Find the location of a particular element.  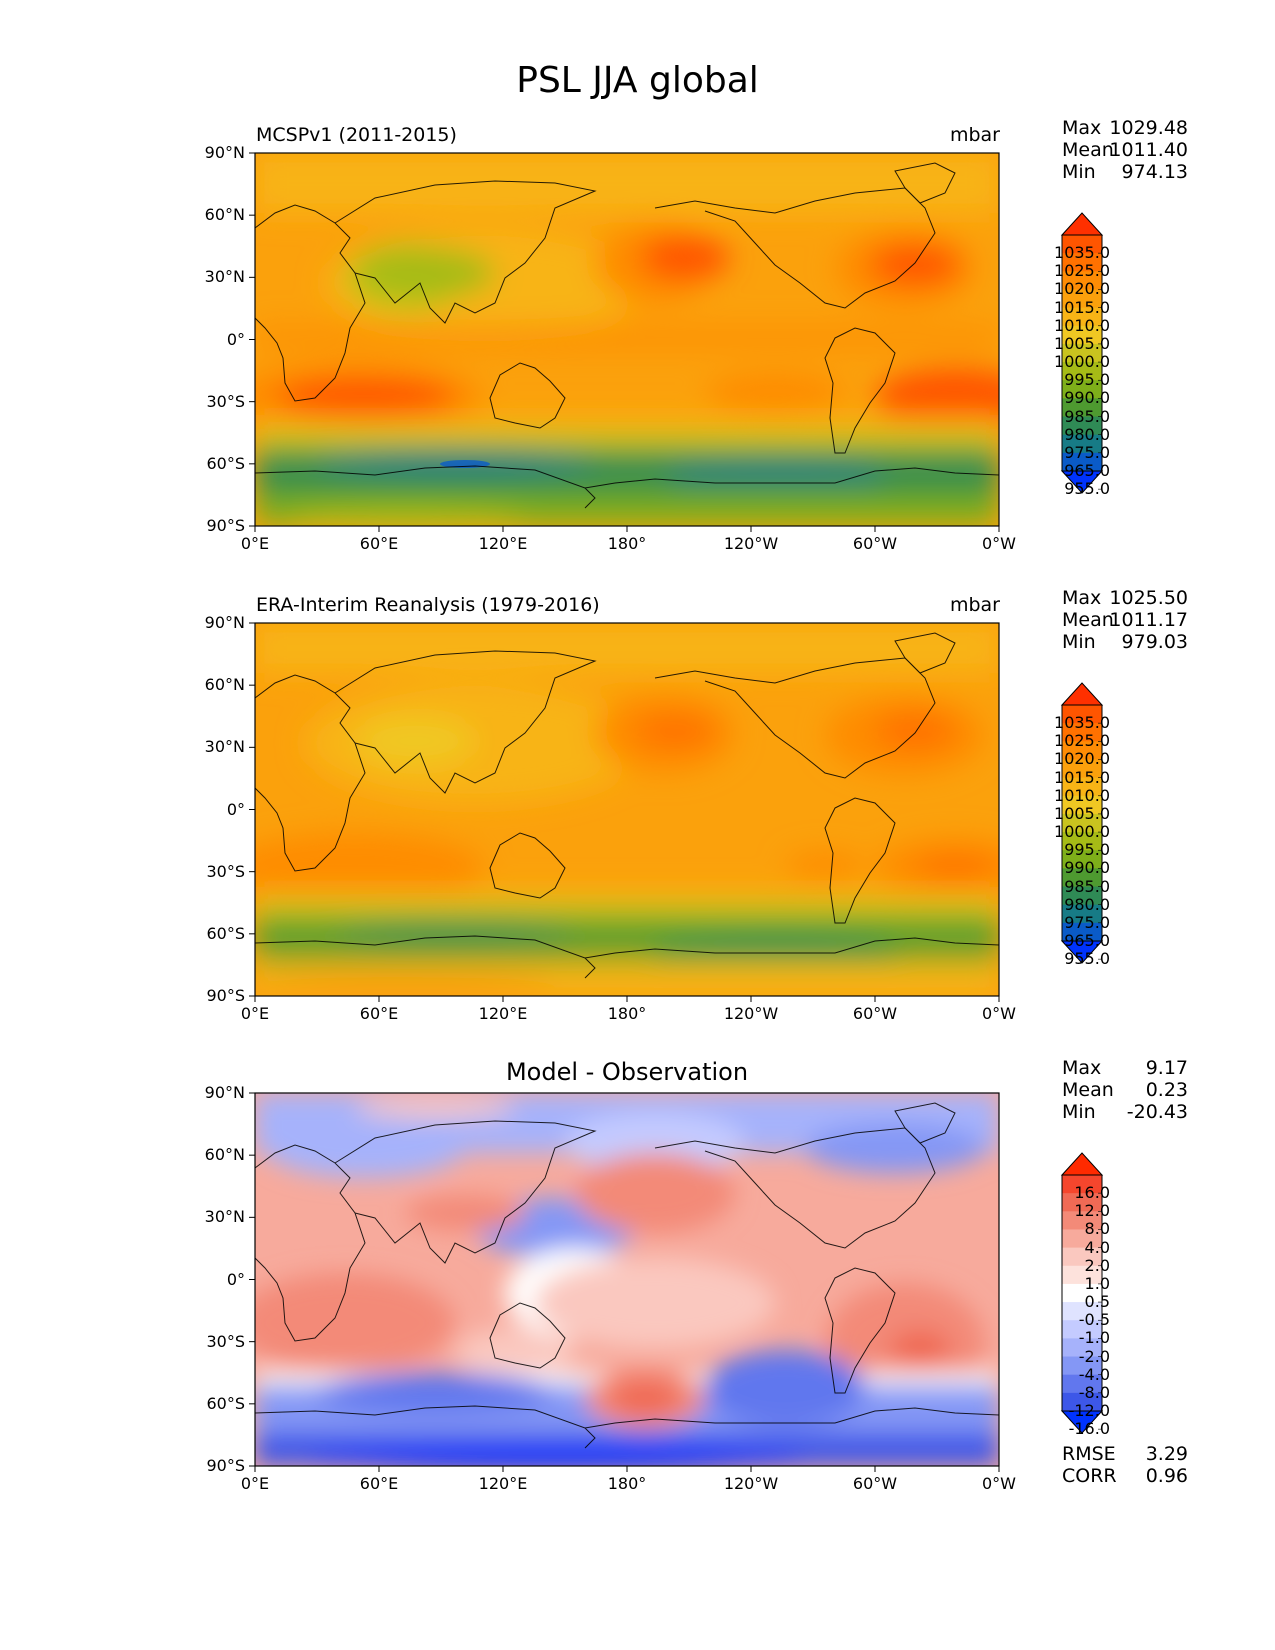

colorbar-tick-label: 1010.0 is located at coordinates (1082, 795).